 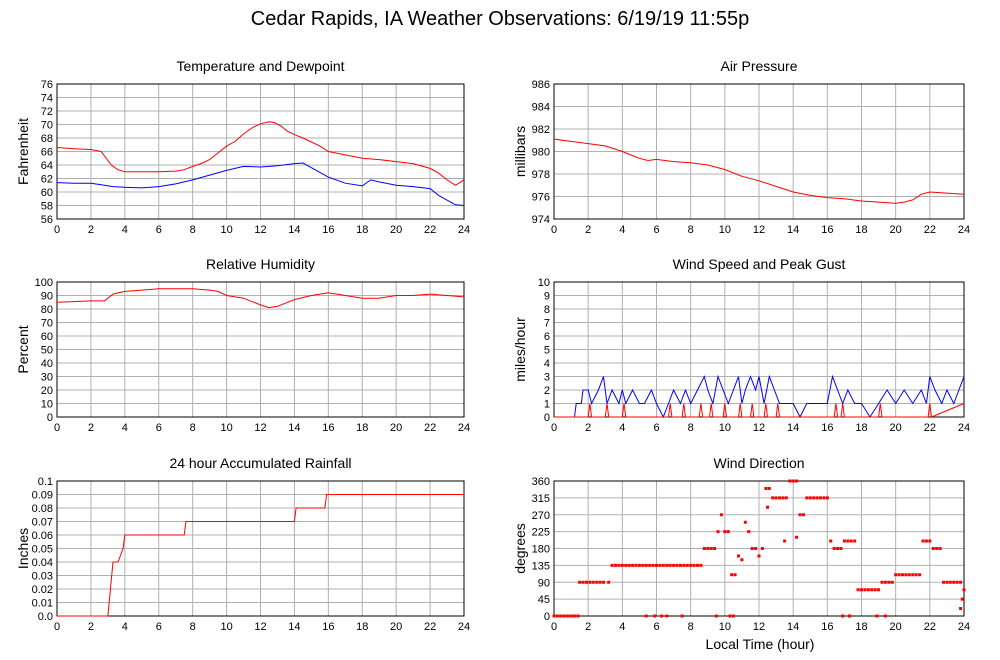 What do you see at coordinates (47, 337) in the screenshot?
I see `humidity-ytick-label: 60` at bounding box center [47, 337].